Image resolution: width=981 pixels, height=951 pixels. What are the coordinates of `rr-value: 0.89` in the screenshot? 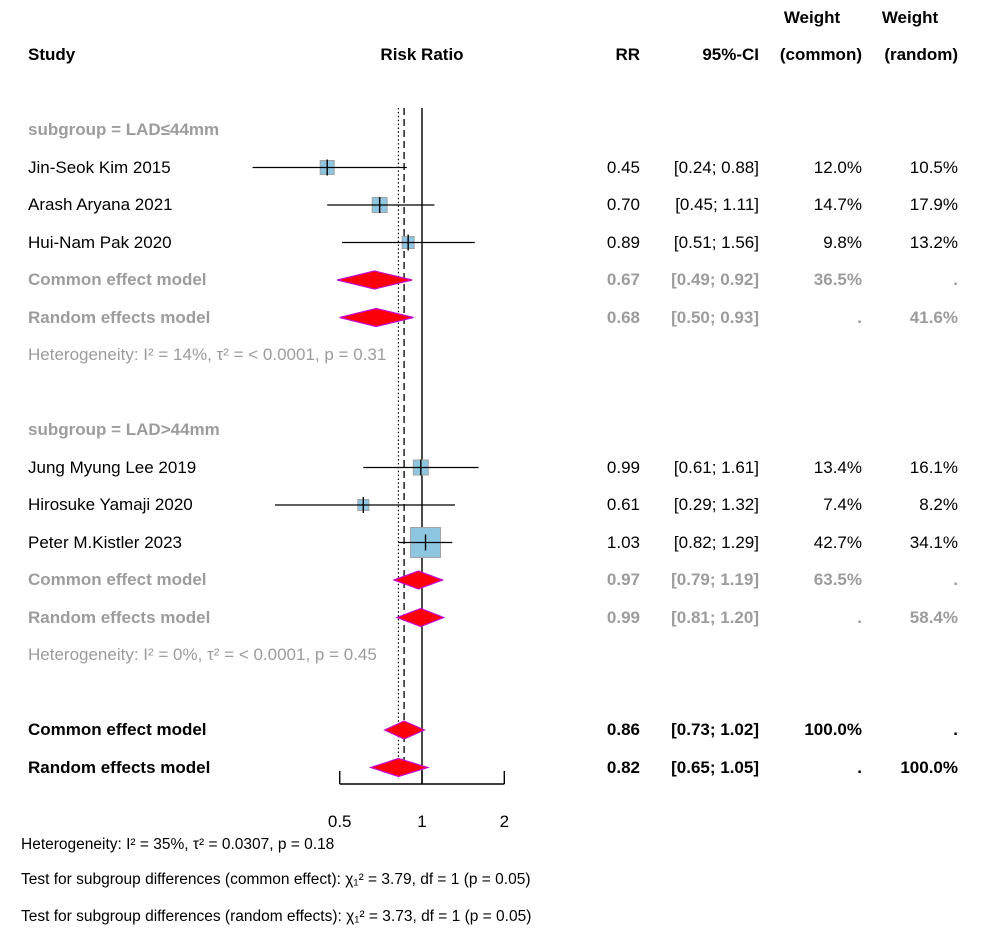 It's located at (623, 242).